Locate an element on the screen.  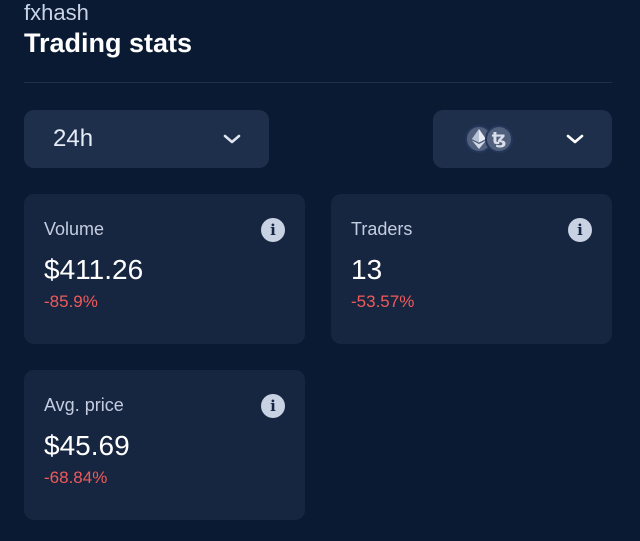
tezos-icon: ꜩ is located at coordinates (499, 139).